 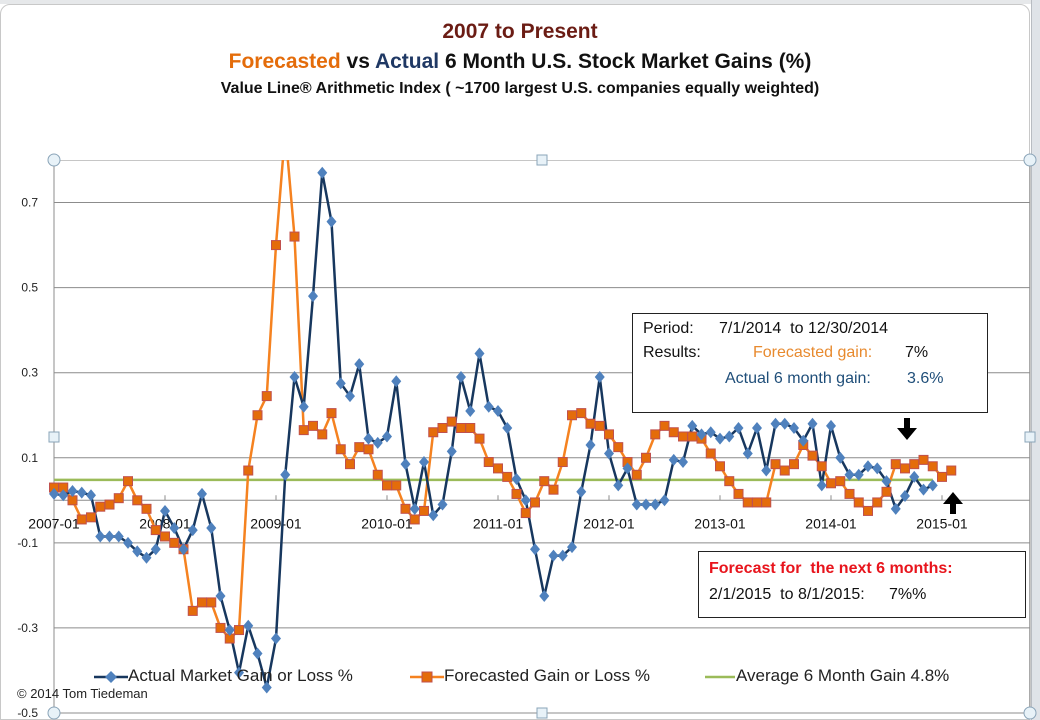 What do you see at coordinates (407, 61) in the screenshot?
I see `title-actual: Actual` at bounding box center [407, 61].